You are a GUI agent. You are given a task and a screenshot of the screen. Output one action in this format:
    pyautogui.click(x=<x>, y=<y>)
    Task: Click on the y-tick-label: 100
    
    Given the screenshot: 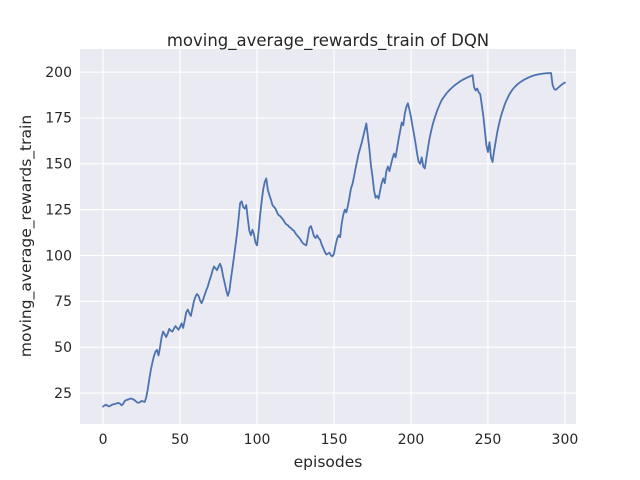 What is the action you would take?
    pyautogui.click(x=58, y=256)
    